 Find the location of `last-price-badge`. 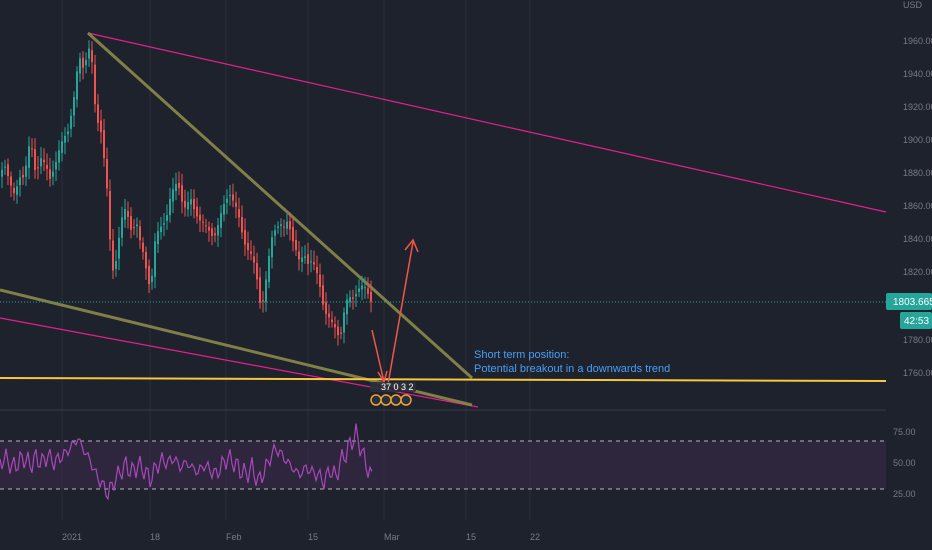

last-price-badge is located at coordinates (909, 301).